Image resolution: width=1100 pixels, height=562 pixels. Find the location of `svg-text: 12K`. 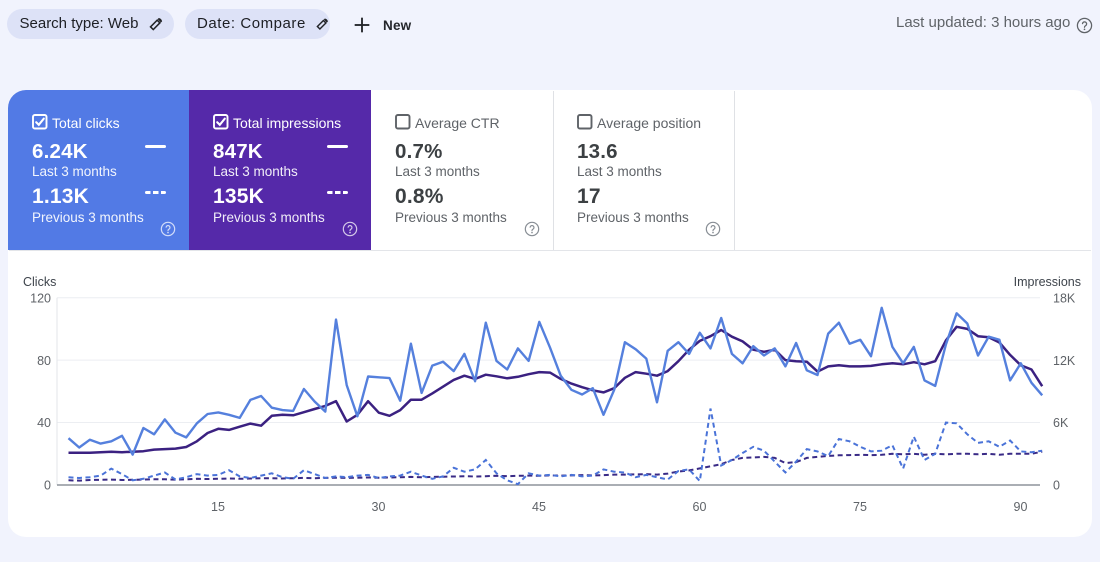

svg-text: 12K is located at coordinates (1064, 361).